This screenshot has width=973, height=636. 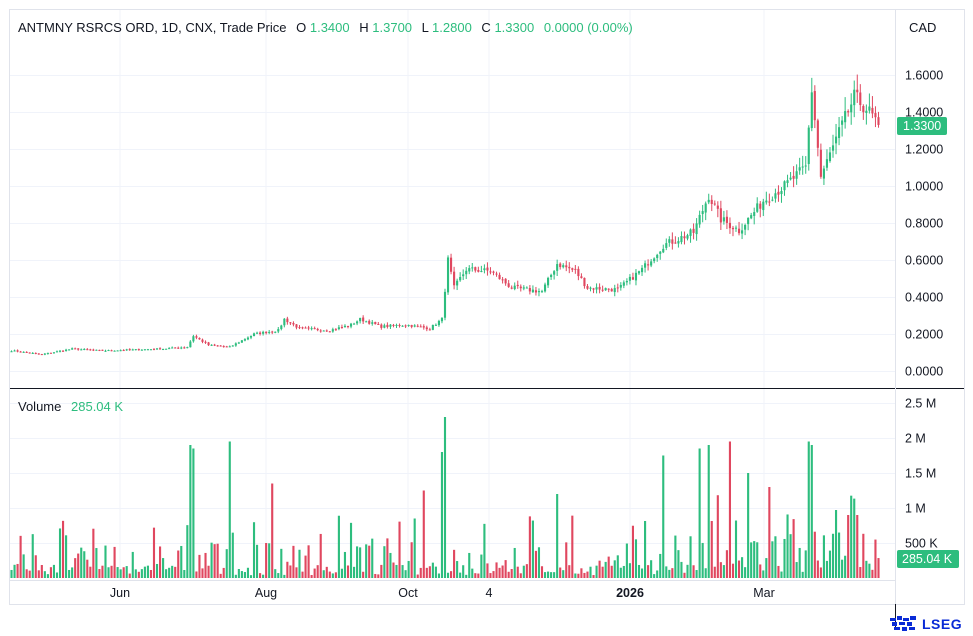 I want to click on volume-tick-label: 1.5 M, so click(x=920, y=474).